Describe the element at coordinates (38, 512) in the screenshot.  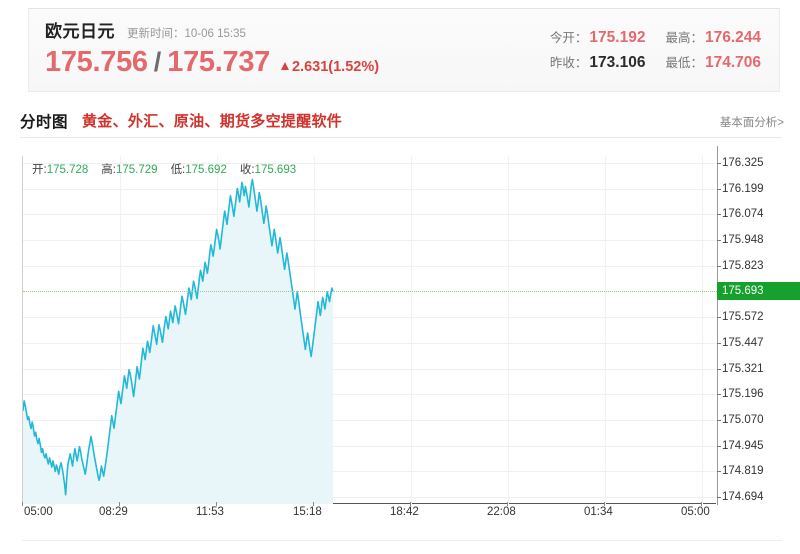
I see `x-axis-label: 05:00` at that location.